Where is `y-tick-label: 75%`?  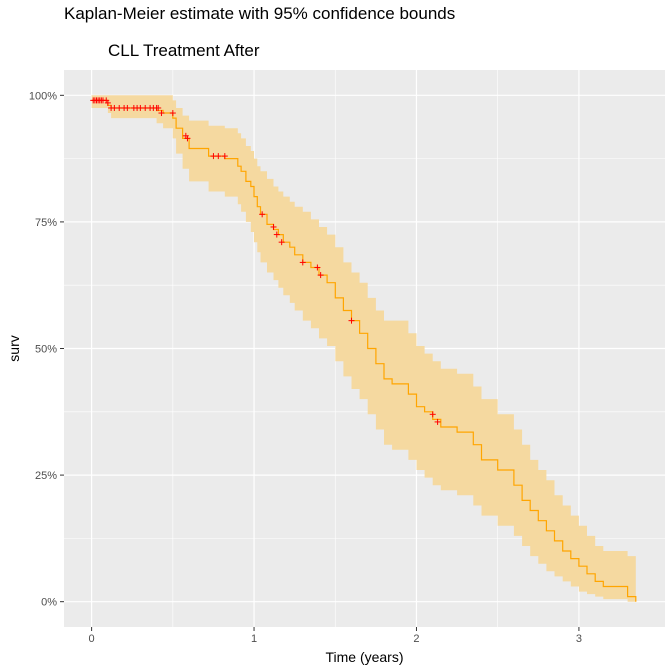 y-tick-label: 75% is located at coordinates (46, 223).